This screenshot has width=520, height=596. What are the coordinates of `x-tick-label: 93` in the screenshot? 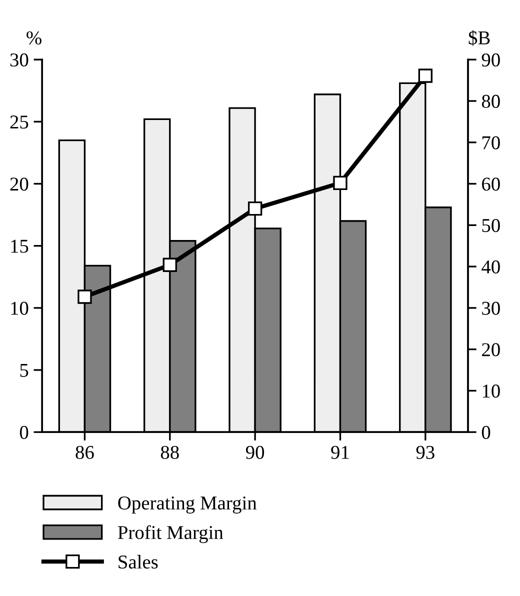 It's located at (425, 452).